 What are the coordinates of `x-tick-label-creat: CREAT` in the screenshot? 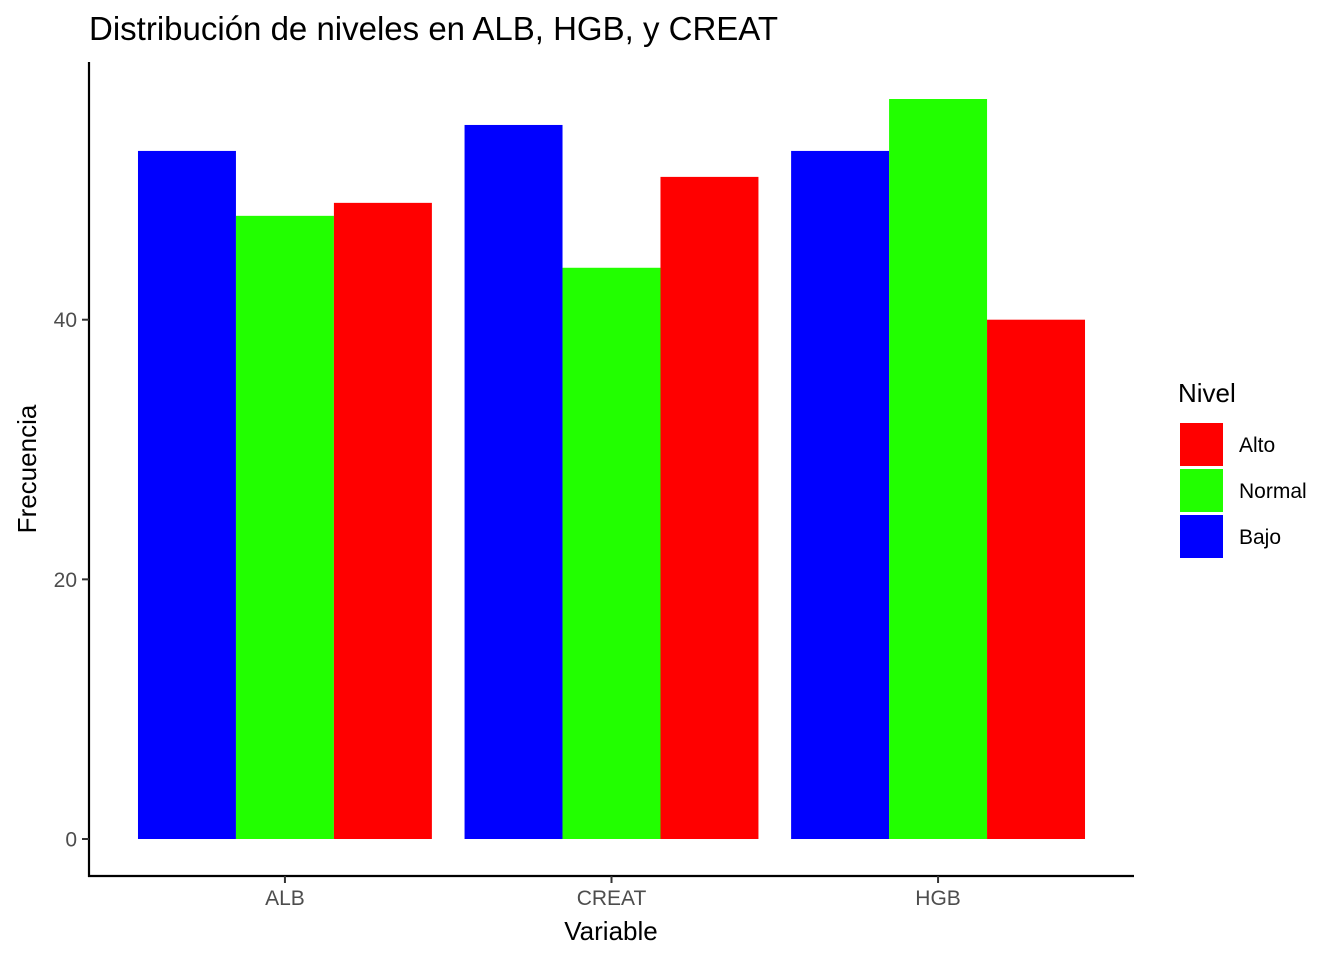 It's located at (612, 898).